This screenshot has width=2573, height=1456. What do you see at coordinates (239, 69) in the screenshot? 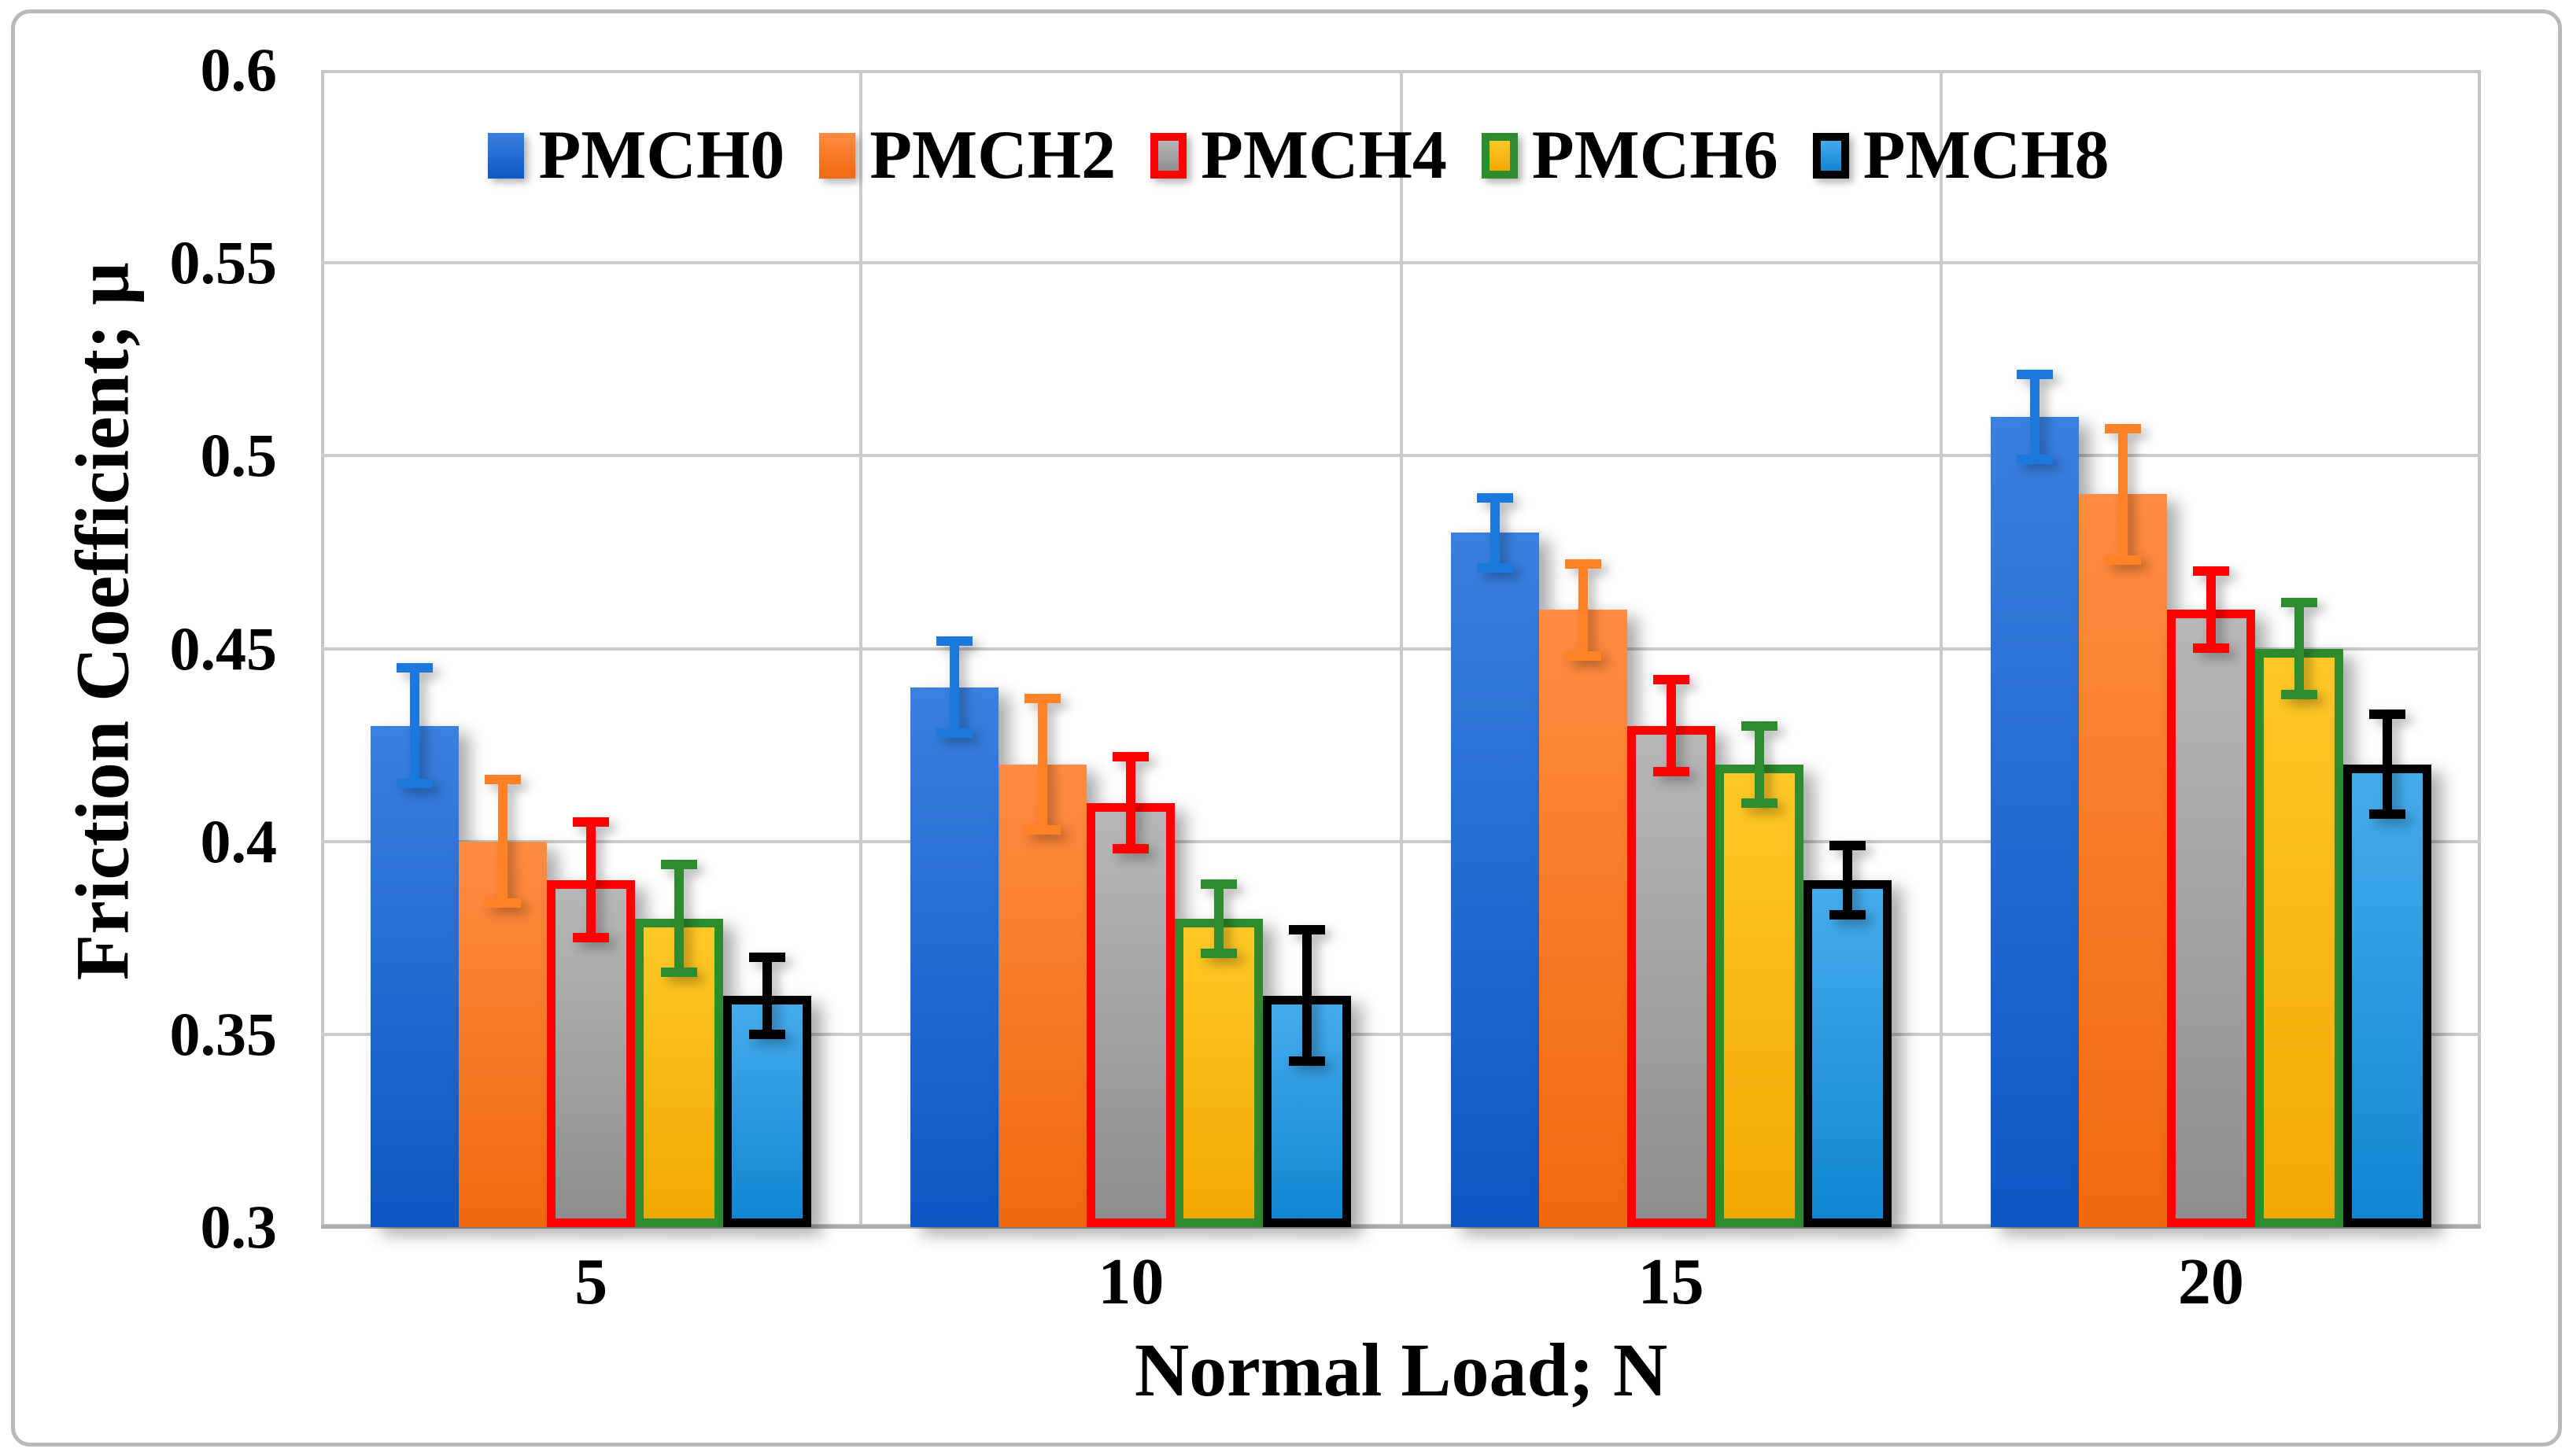
I see `y-tick-label-0.6: 0.6` at bounding box center [239, 69].